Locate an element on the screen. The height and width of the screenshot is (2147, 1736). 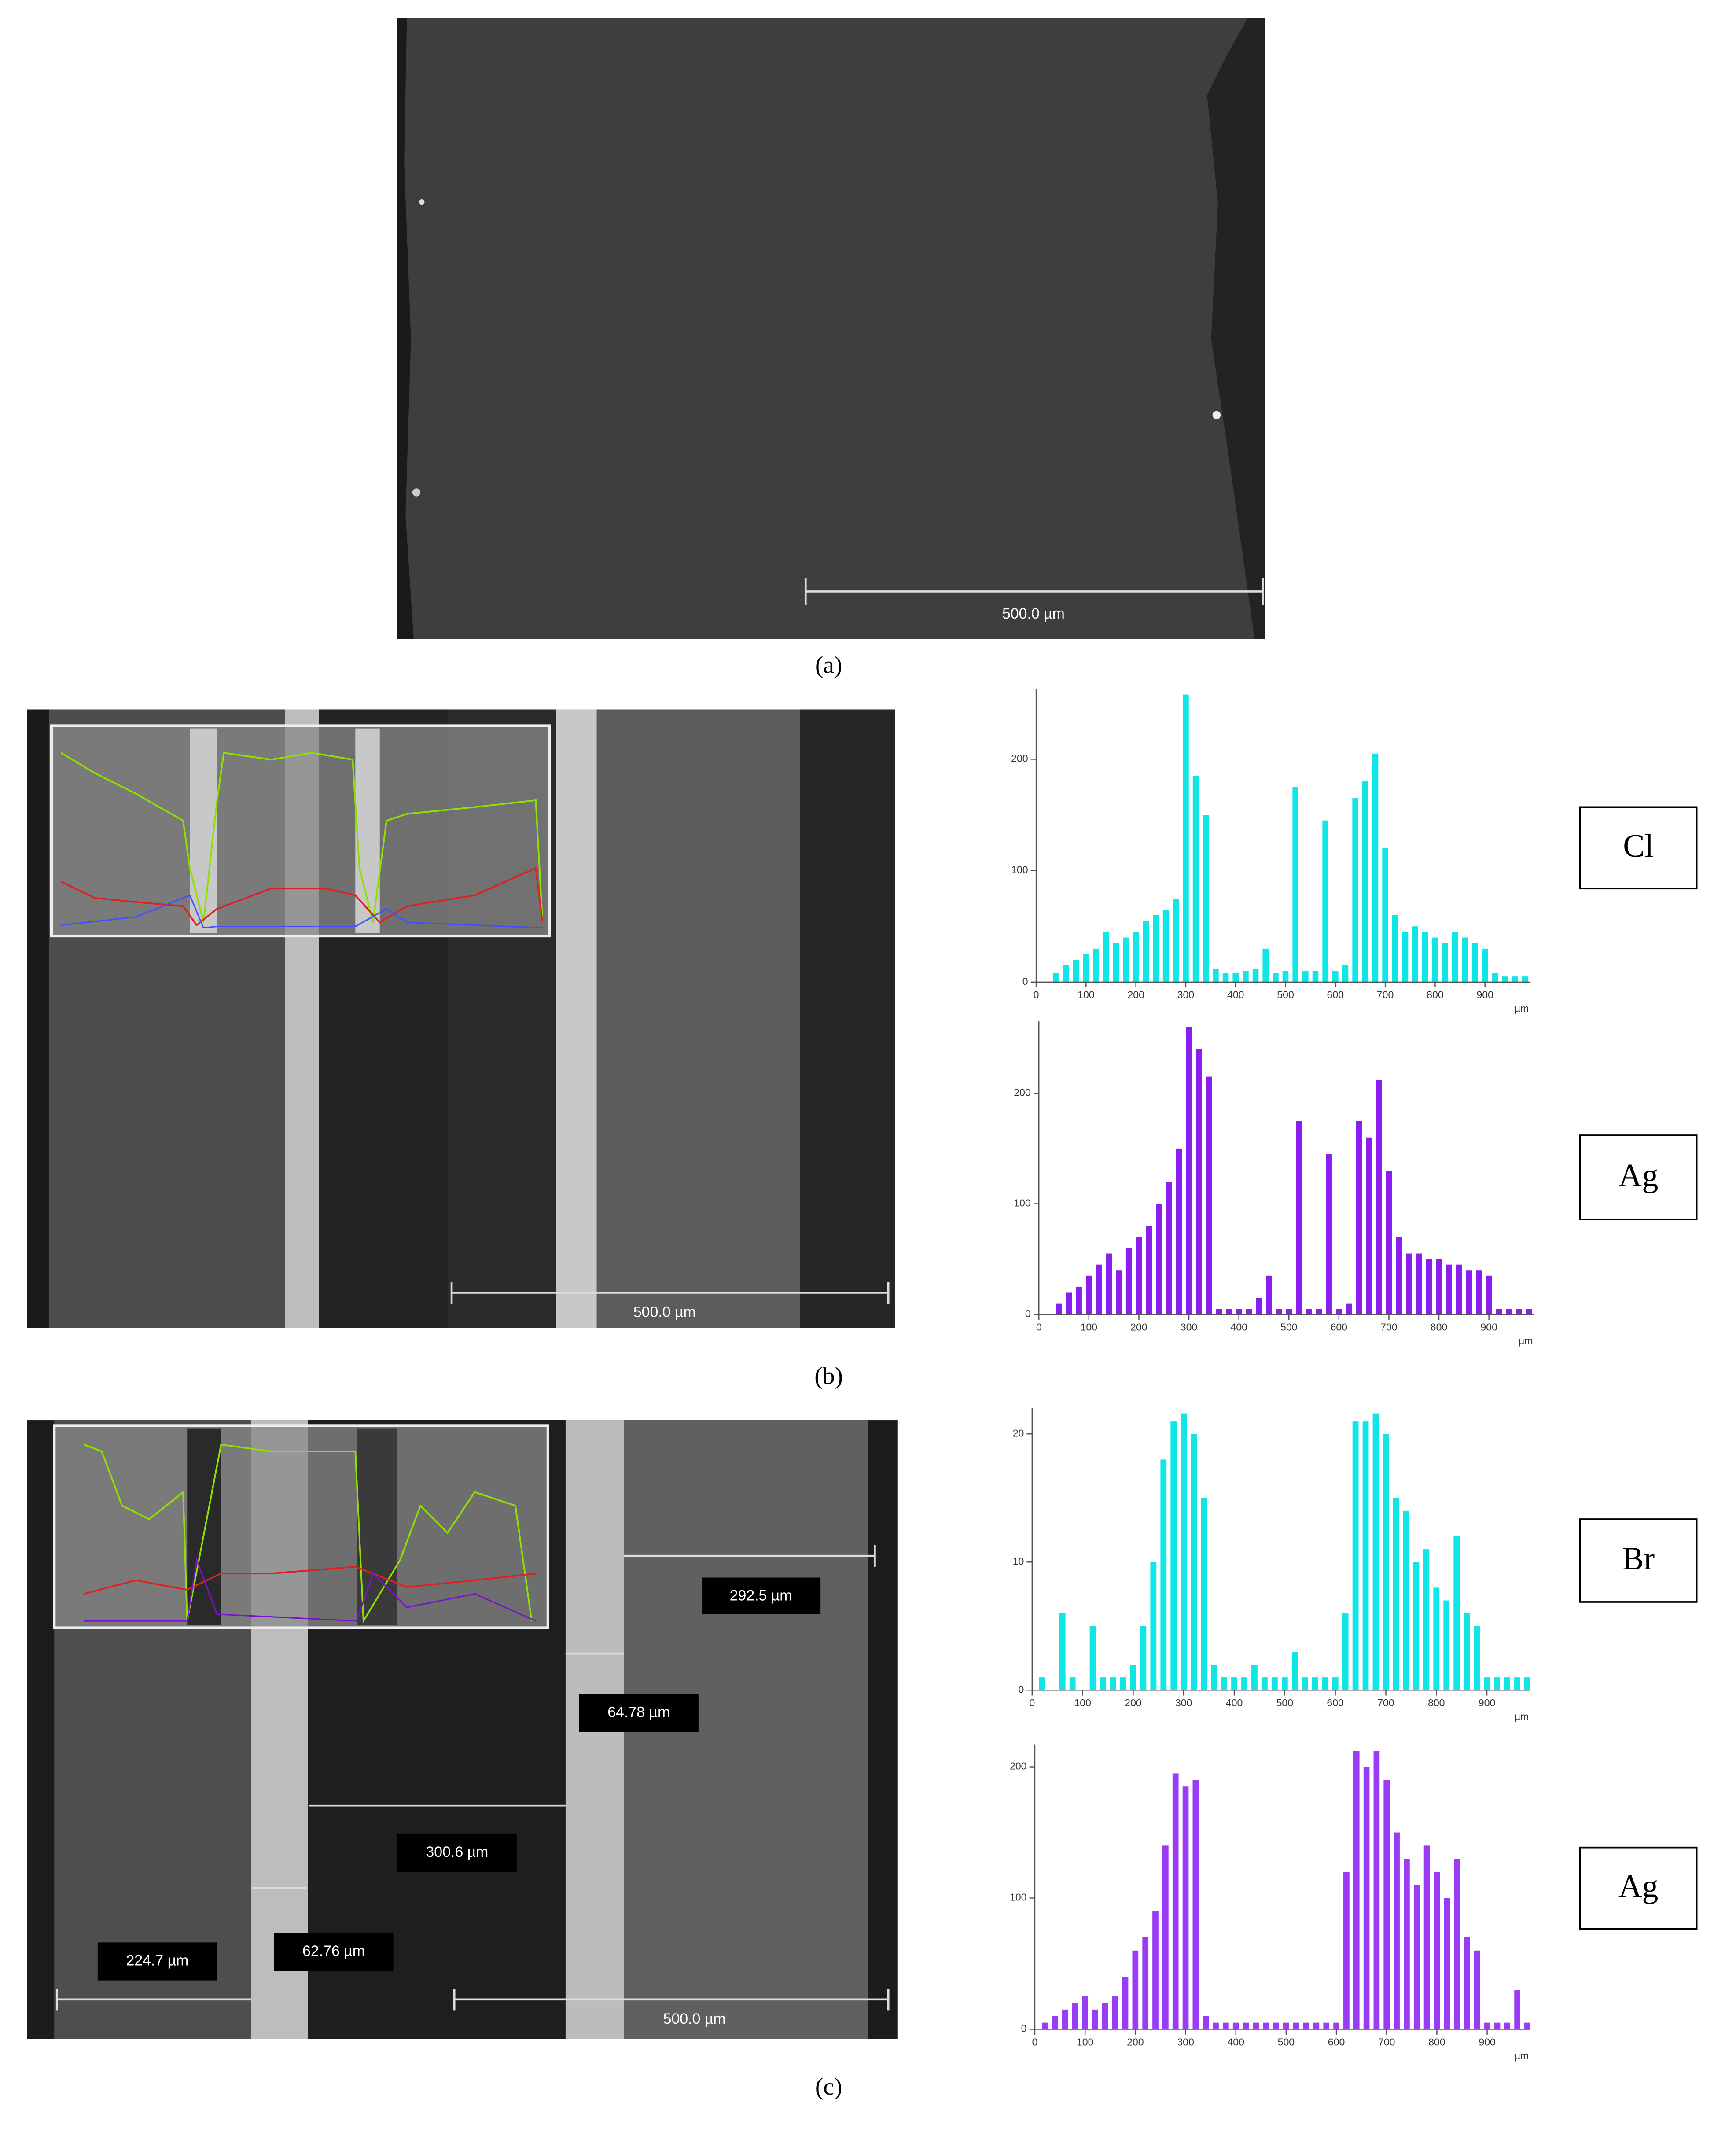
sem-image-b: 500.0 µm is located at coordinates (461, 1018).